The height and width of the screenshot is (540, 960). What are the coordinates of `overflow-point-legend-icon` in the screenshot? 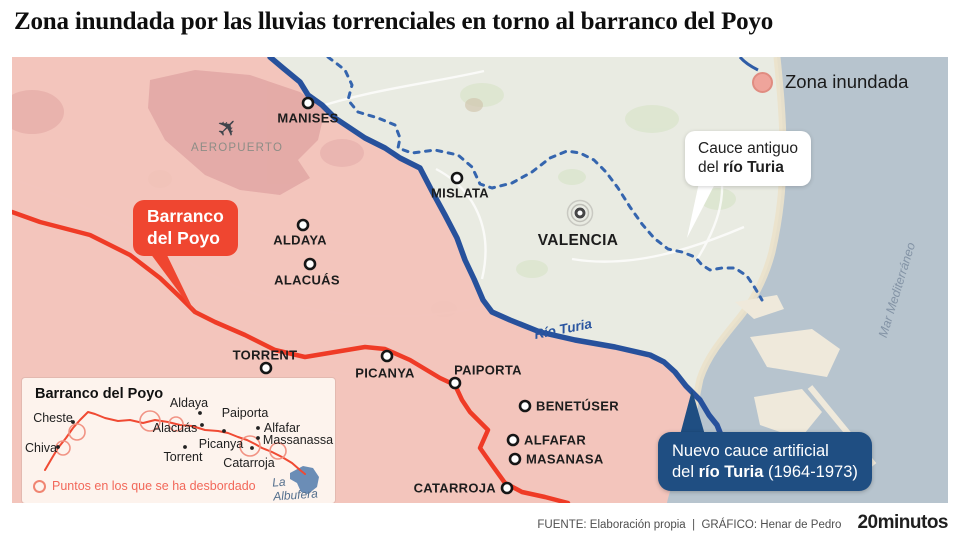 It's located at (39, 486).